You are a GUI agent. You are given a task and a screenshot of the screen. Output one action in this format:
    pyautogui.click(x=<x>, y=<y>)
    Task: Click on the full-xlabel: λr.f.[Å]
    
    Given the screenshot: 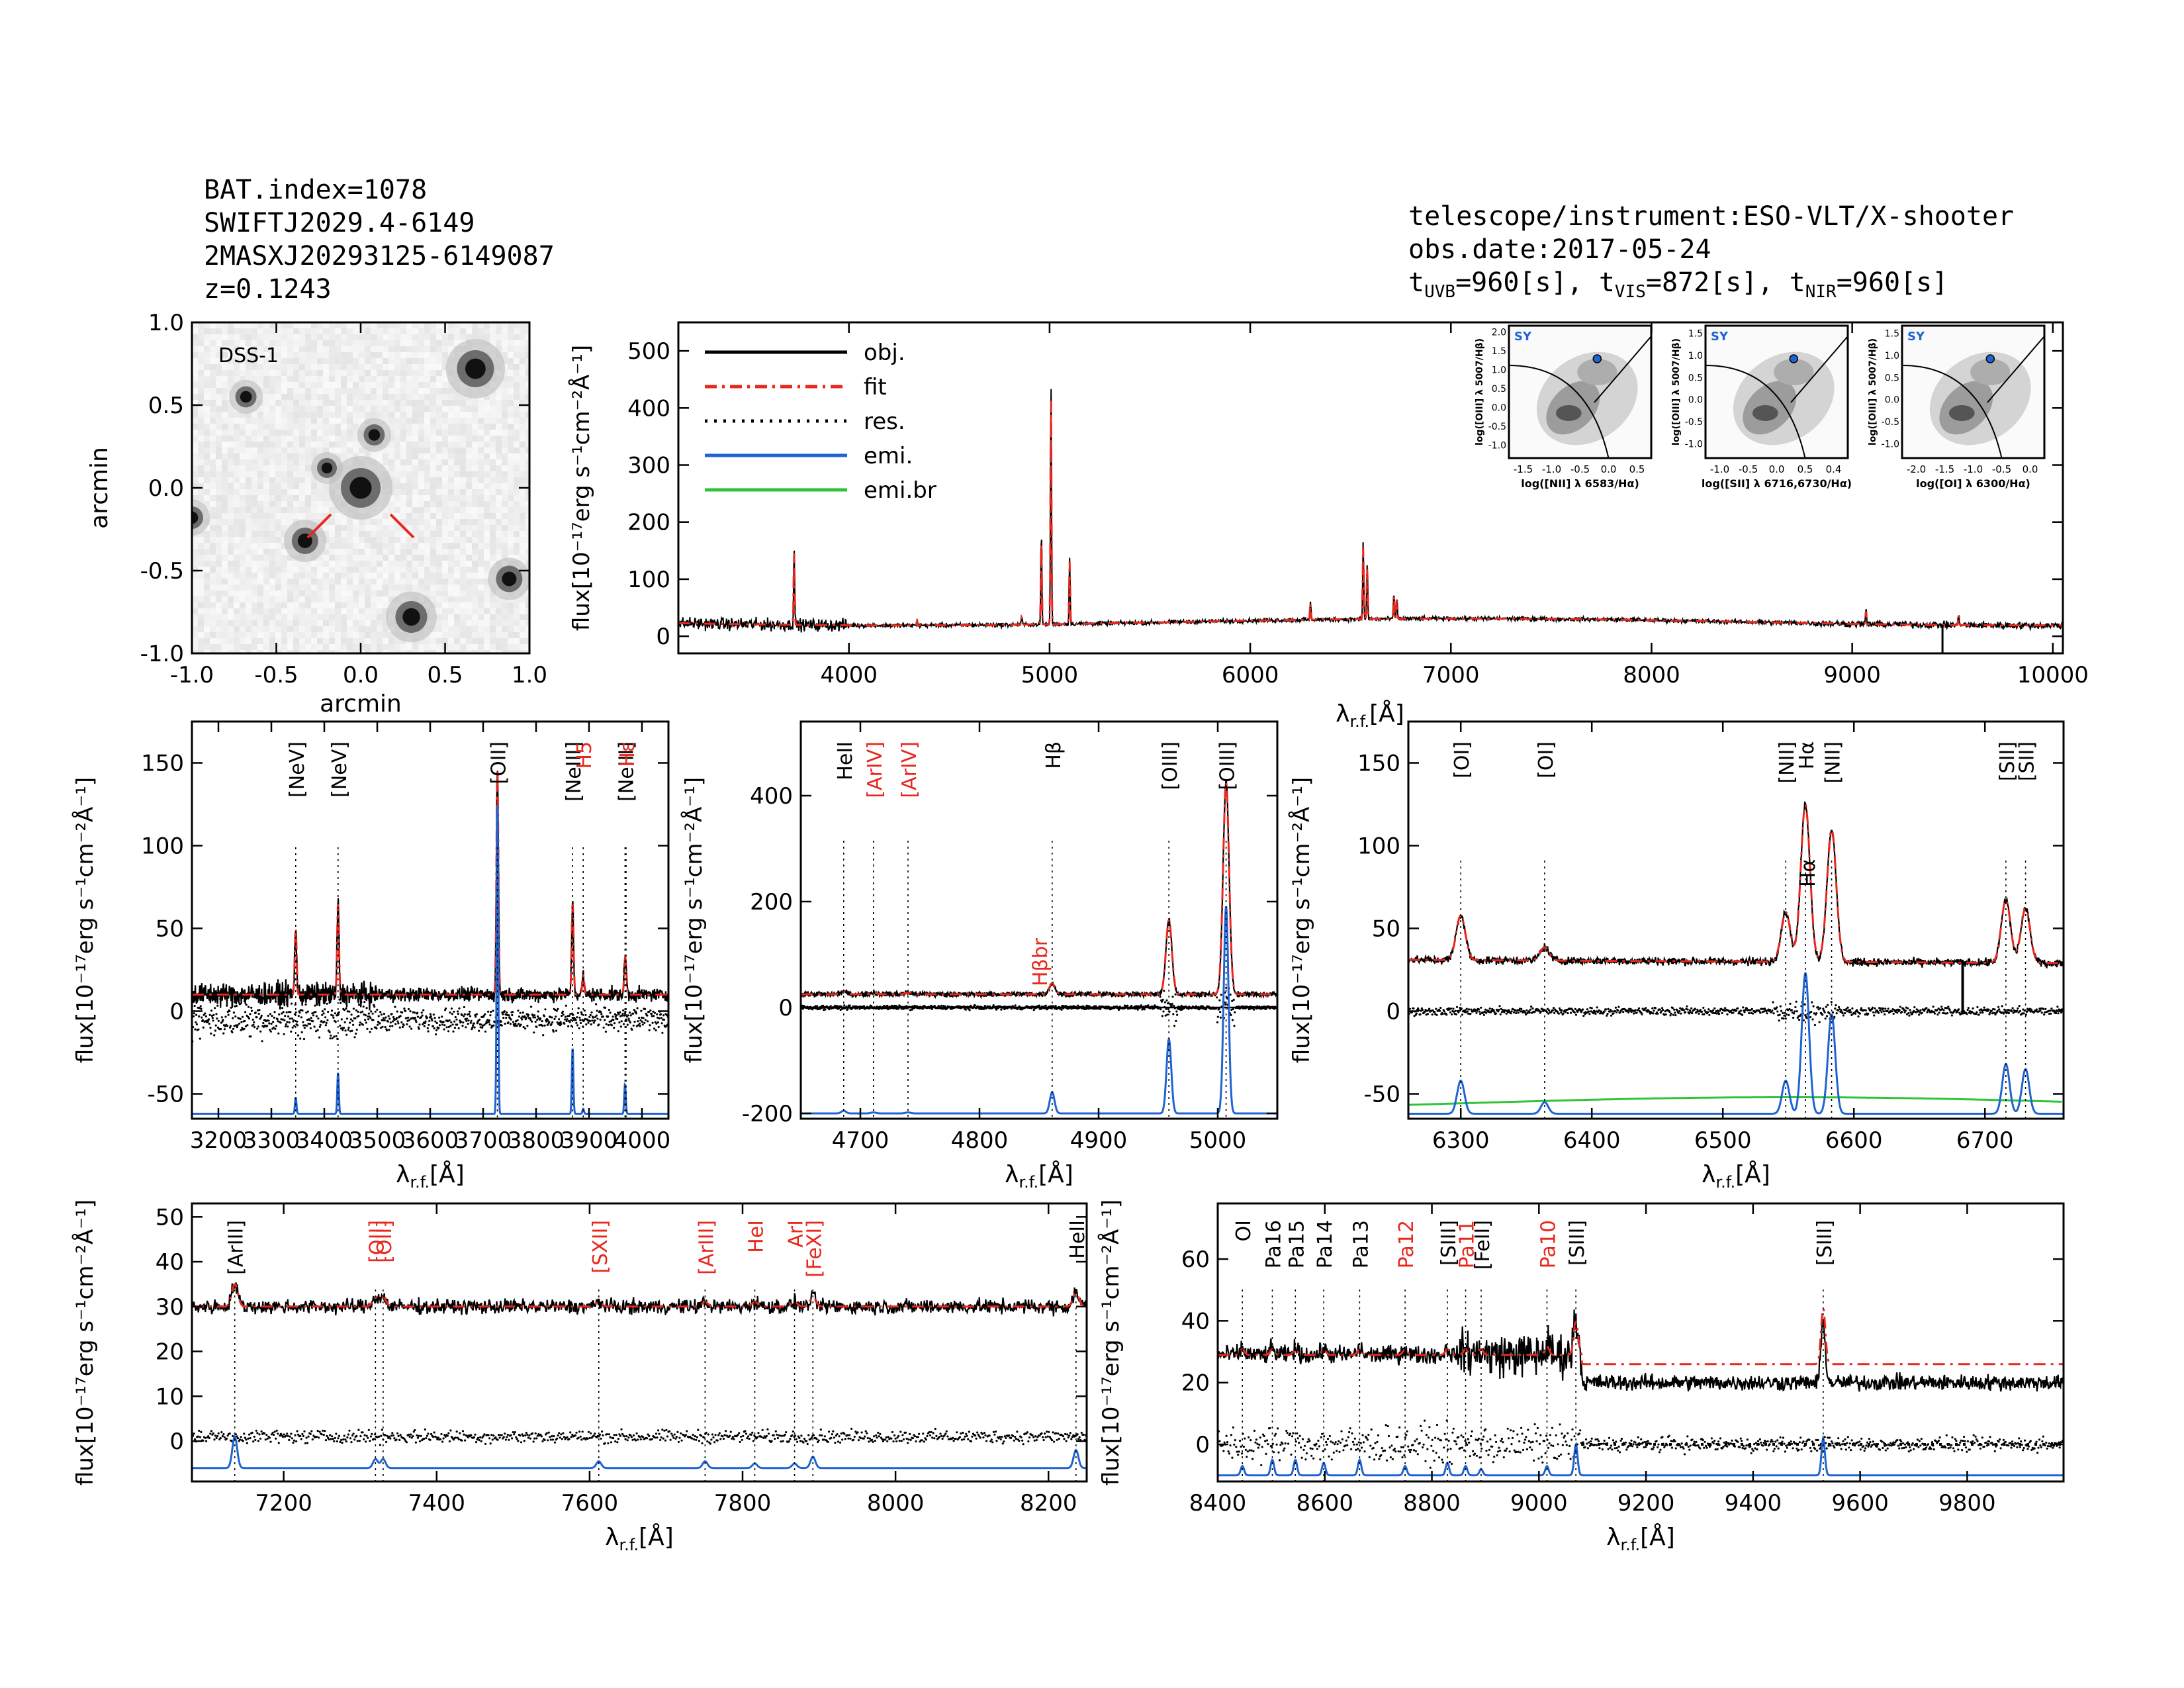 What is the action you would take?
    pyautogui.click(x=1370, y=715)
    